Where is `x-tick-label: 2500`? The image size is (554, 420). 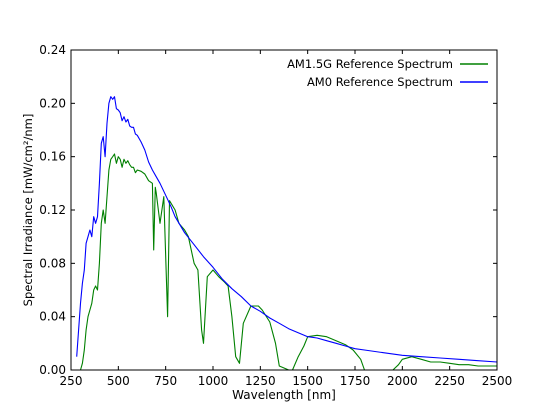 x-tick-label: 2500 is located at coordinates (497, 381).